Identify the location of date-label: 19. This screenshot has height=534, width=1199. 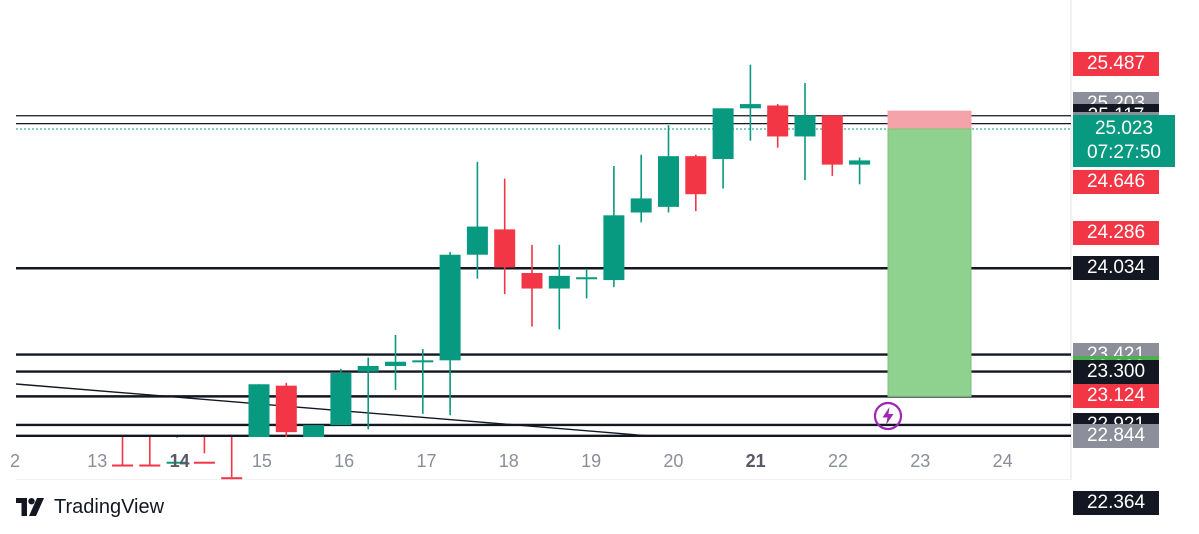
(591, 461).